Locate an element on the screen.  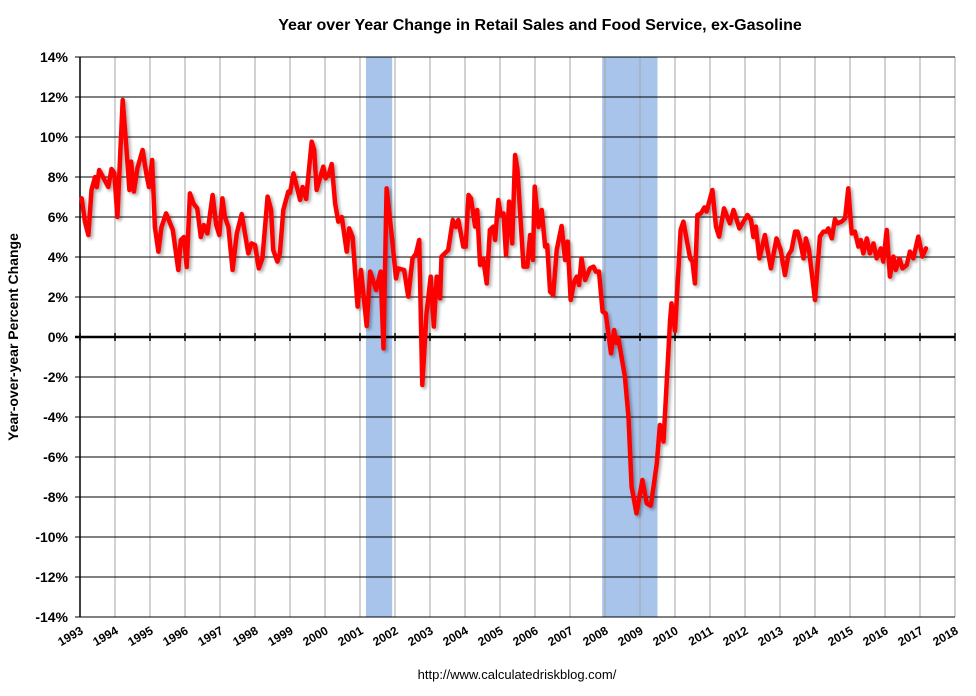
y-tick-label: -4% is located at coordinates (55, 417).